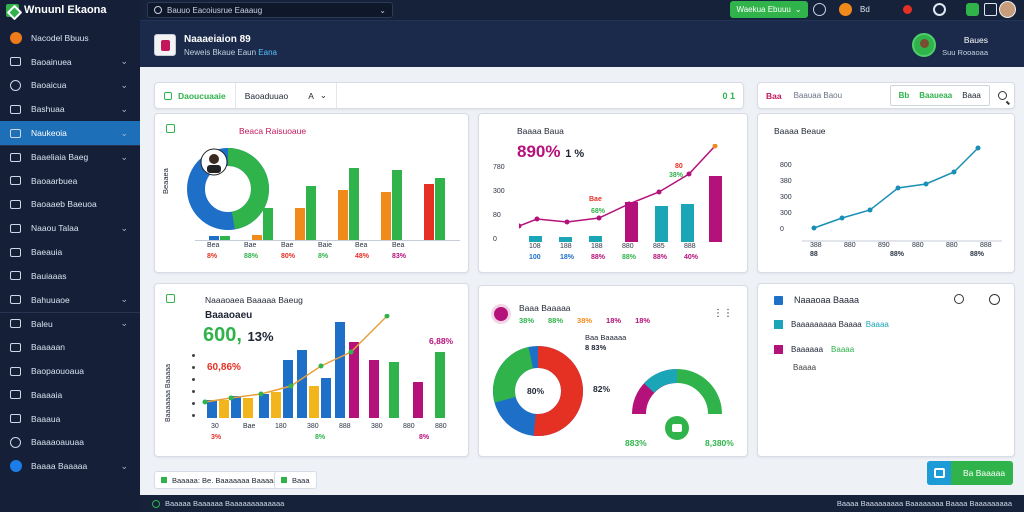  Describe the element at coordinates (907, 9) in the screenshot. I see `alert-icon` at that location.